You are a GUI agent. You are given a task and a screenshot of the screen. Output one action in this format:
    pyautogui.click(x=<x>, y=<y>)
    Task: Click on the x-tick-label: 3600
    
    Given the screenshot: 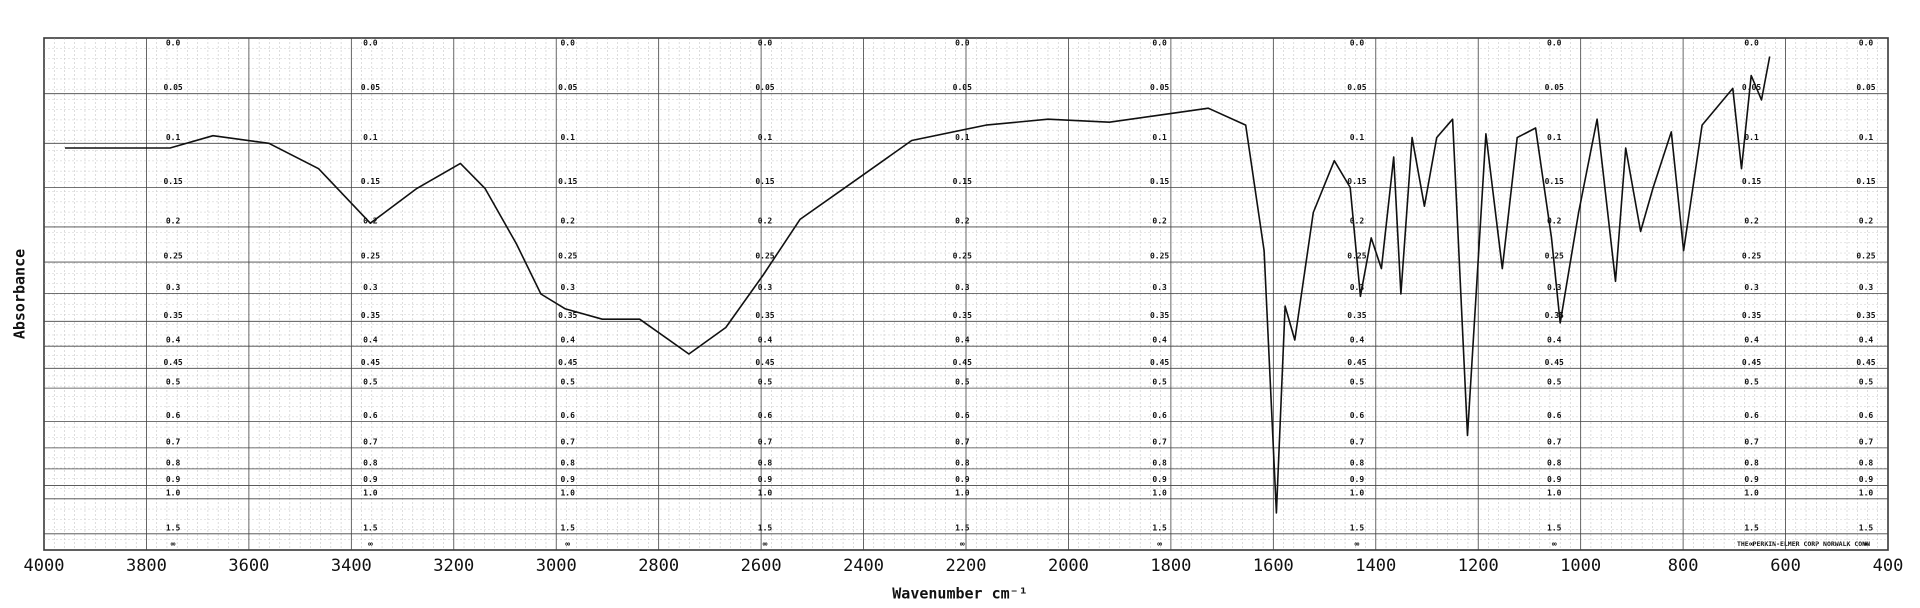 What is the action you would take?
    pyautogui.click(x=248, y=566)
    